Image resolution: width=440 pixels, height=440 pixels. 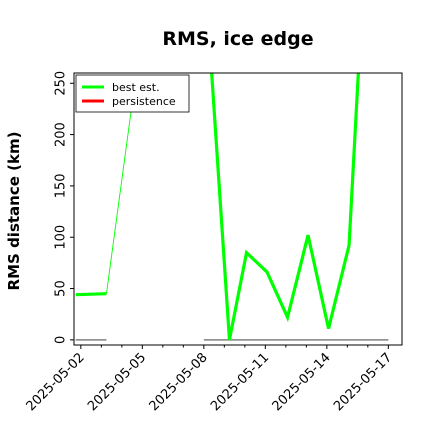 What do you see at coordinates (56, 382) in the screenshot?
I see `x-tick-label-0: 2025-05-02` at bounding box center [56, 382].